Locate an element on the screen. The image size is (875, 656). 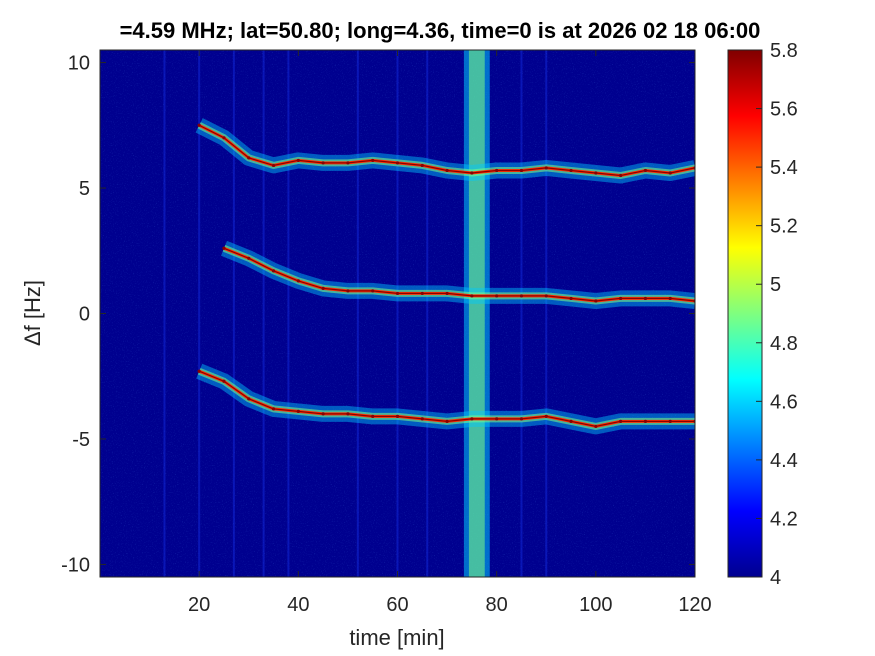
colorbar-tick-label: 5.8 is located at coordinates (784, 51).